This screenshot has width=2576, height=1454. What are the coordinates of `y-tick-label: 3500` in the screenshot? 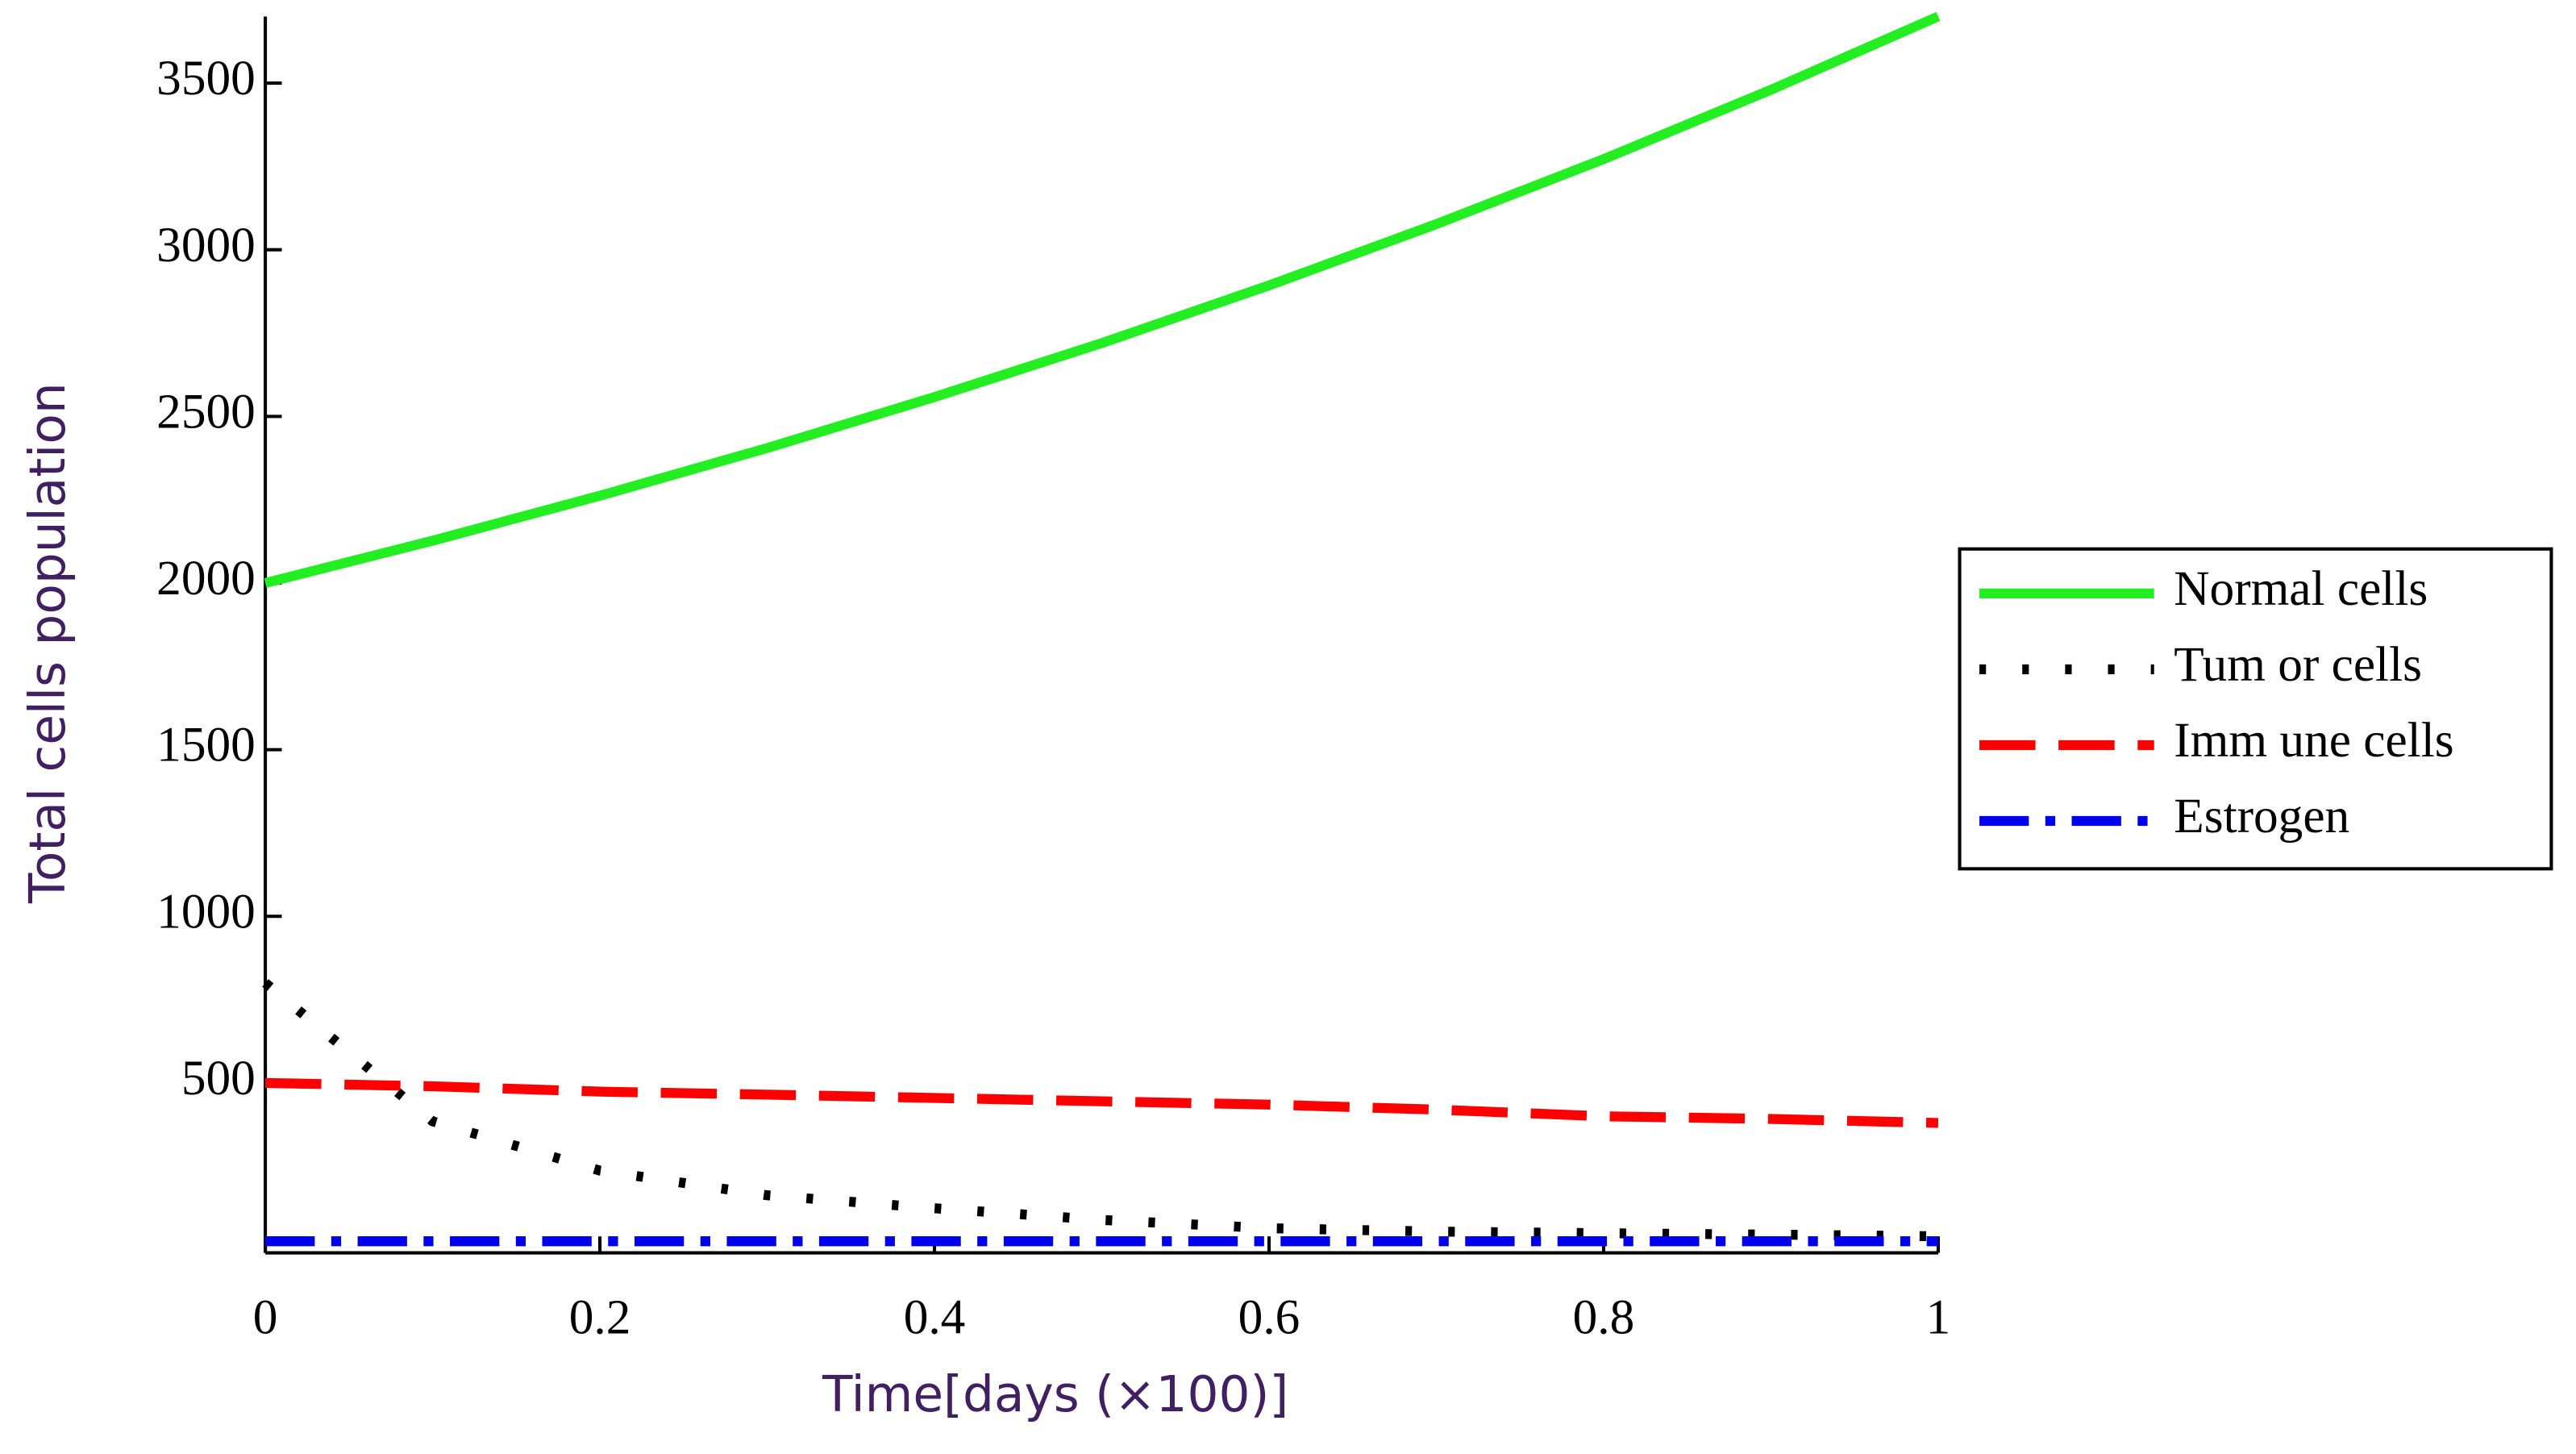 It's located at (206, 78).